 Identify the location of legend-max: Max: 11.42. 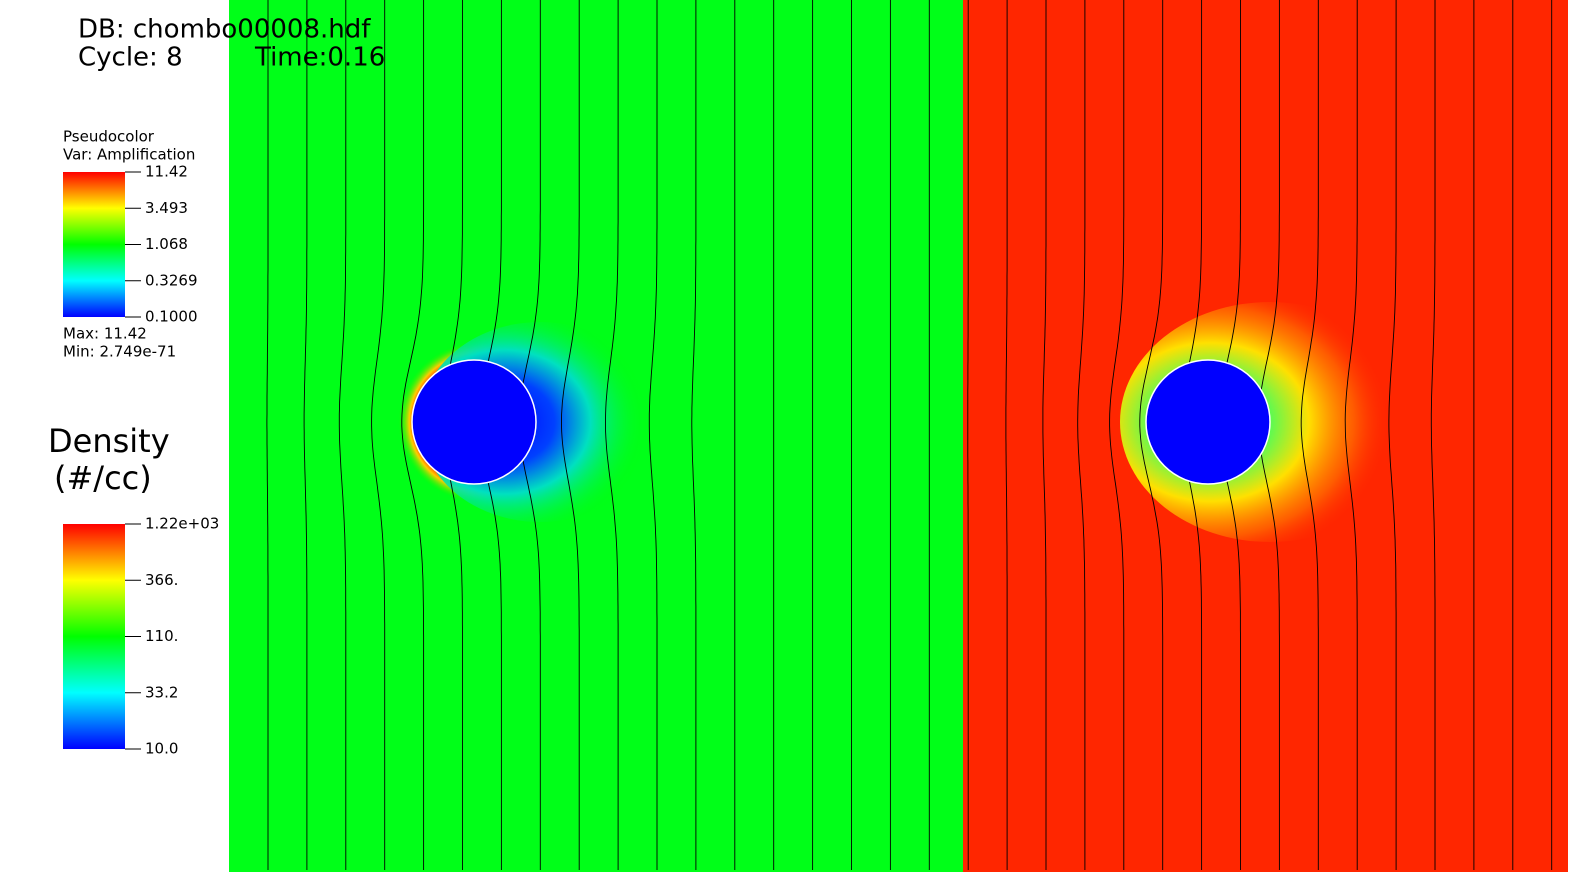
(105, 334).